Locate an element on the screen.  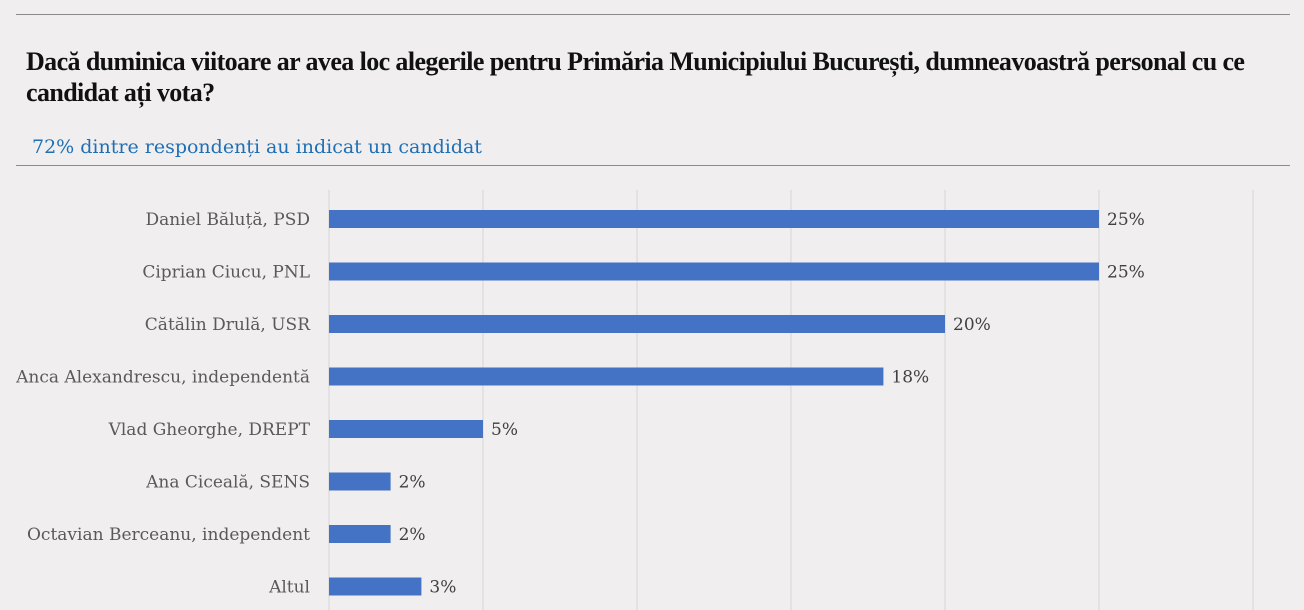
category-label: Ciprian Ciucu, PNL is located at coordinates (226, 273).